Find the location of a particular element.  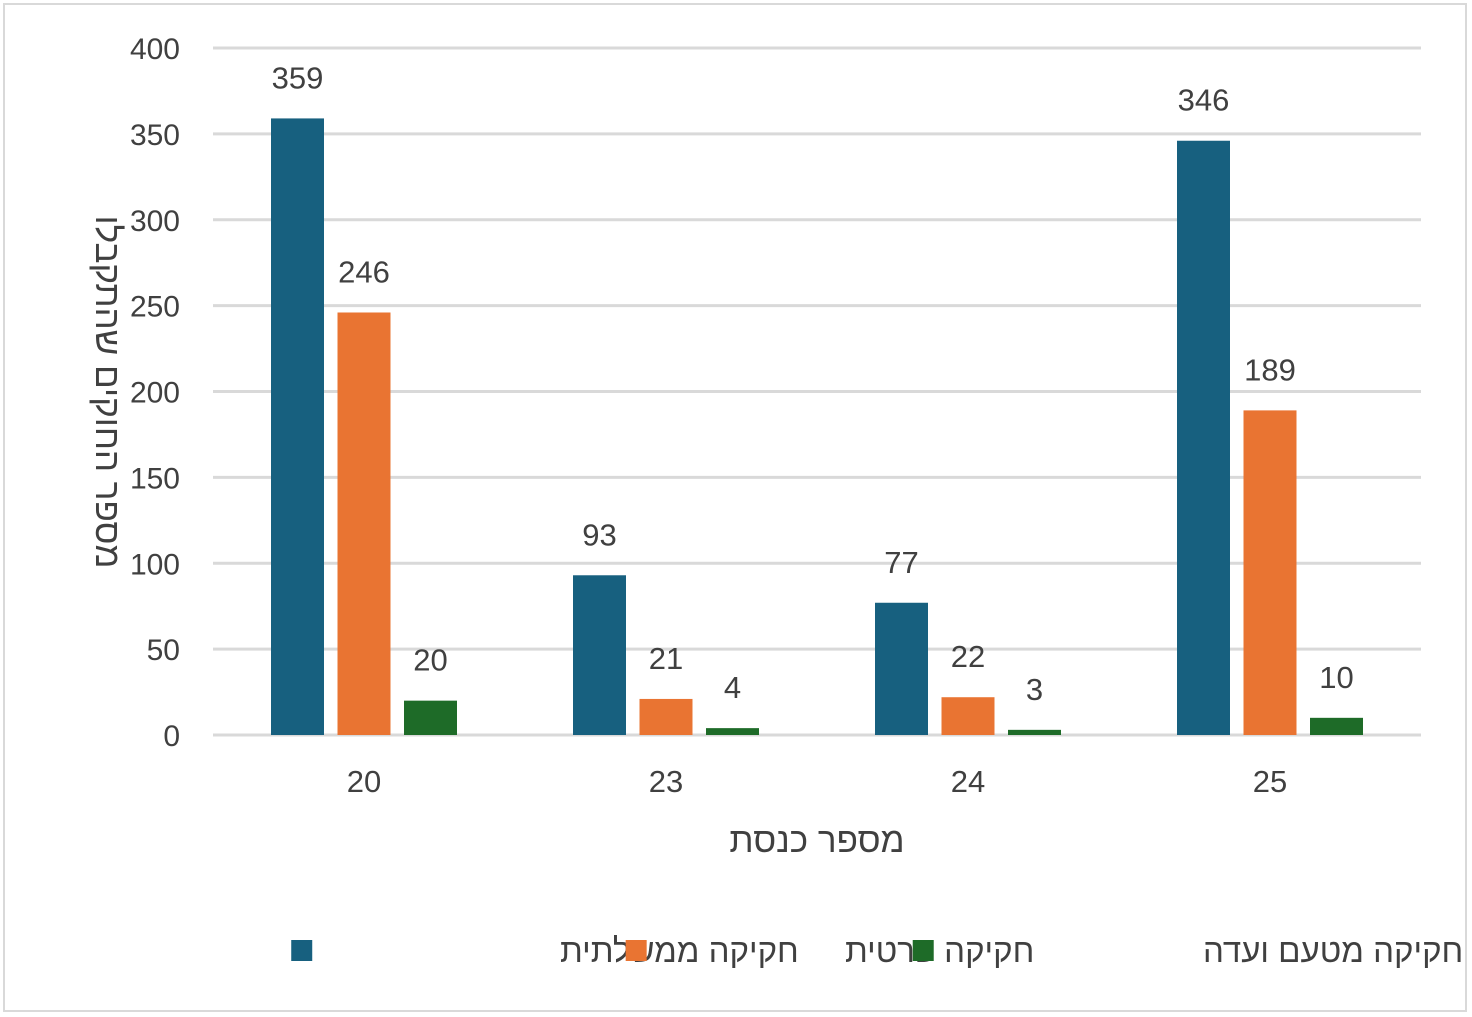

legend-label: חקיקה מטעם ועדה is located at coordinates (1333, 950).